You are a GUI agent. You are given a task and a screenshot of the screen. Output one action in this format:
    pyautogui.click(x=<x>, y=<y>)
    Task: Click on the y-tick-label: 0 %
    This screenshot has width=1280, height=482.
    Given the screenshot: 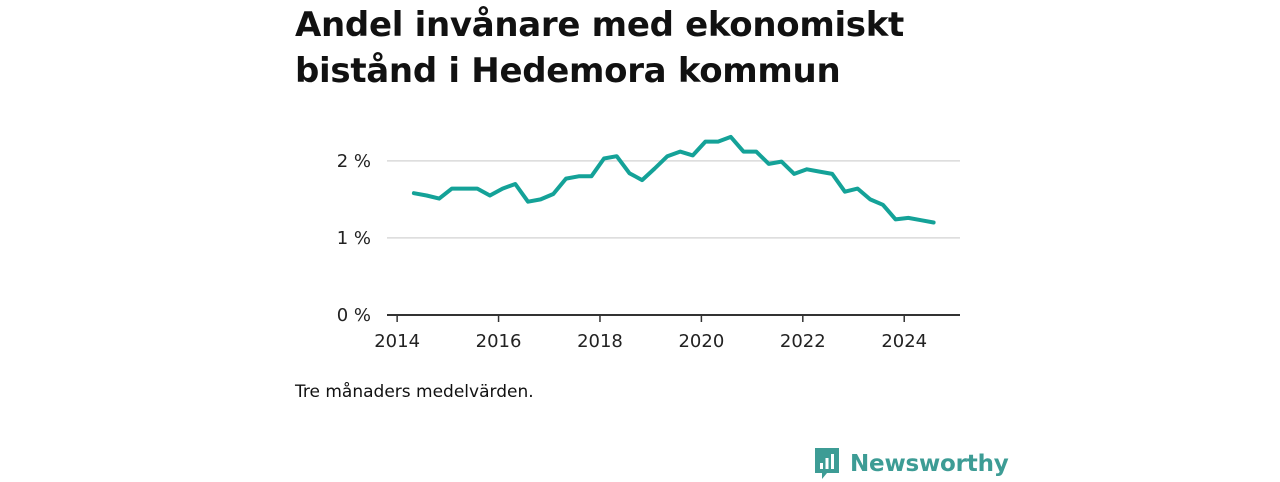 What is the action you would take?
    pyautogui.click(x=354, y=315)
    